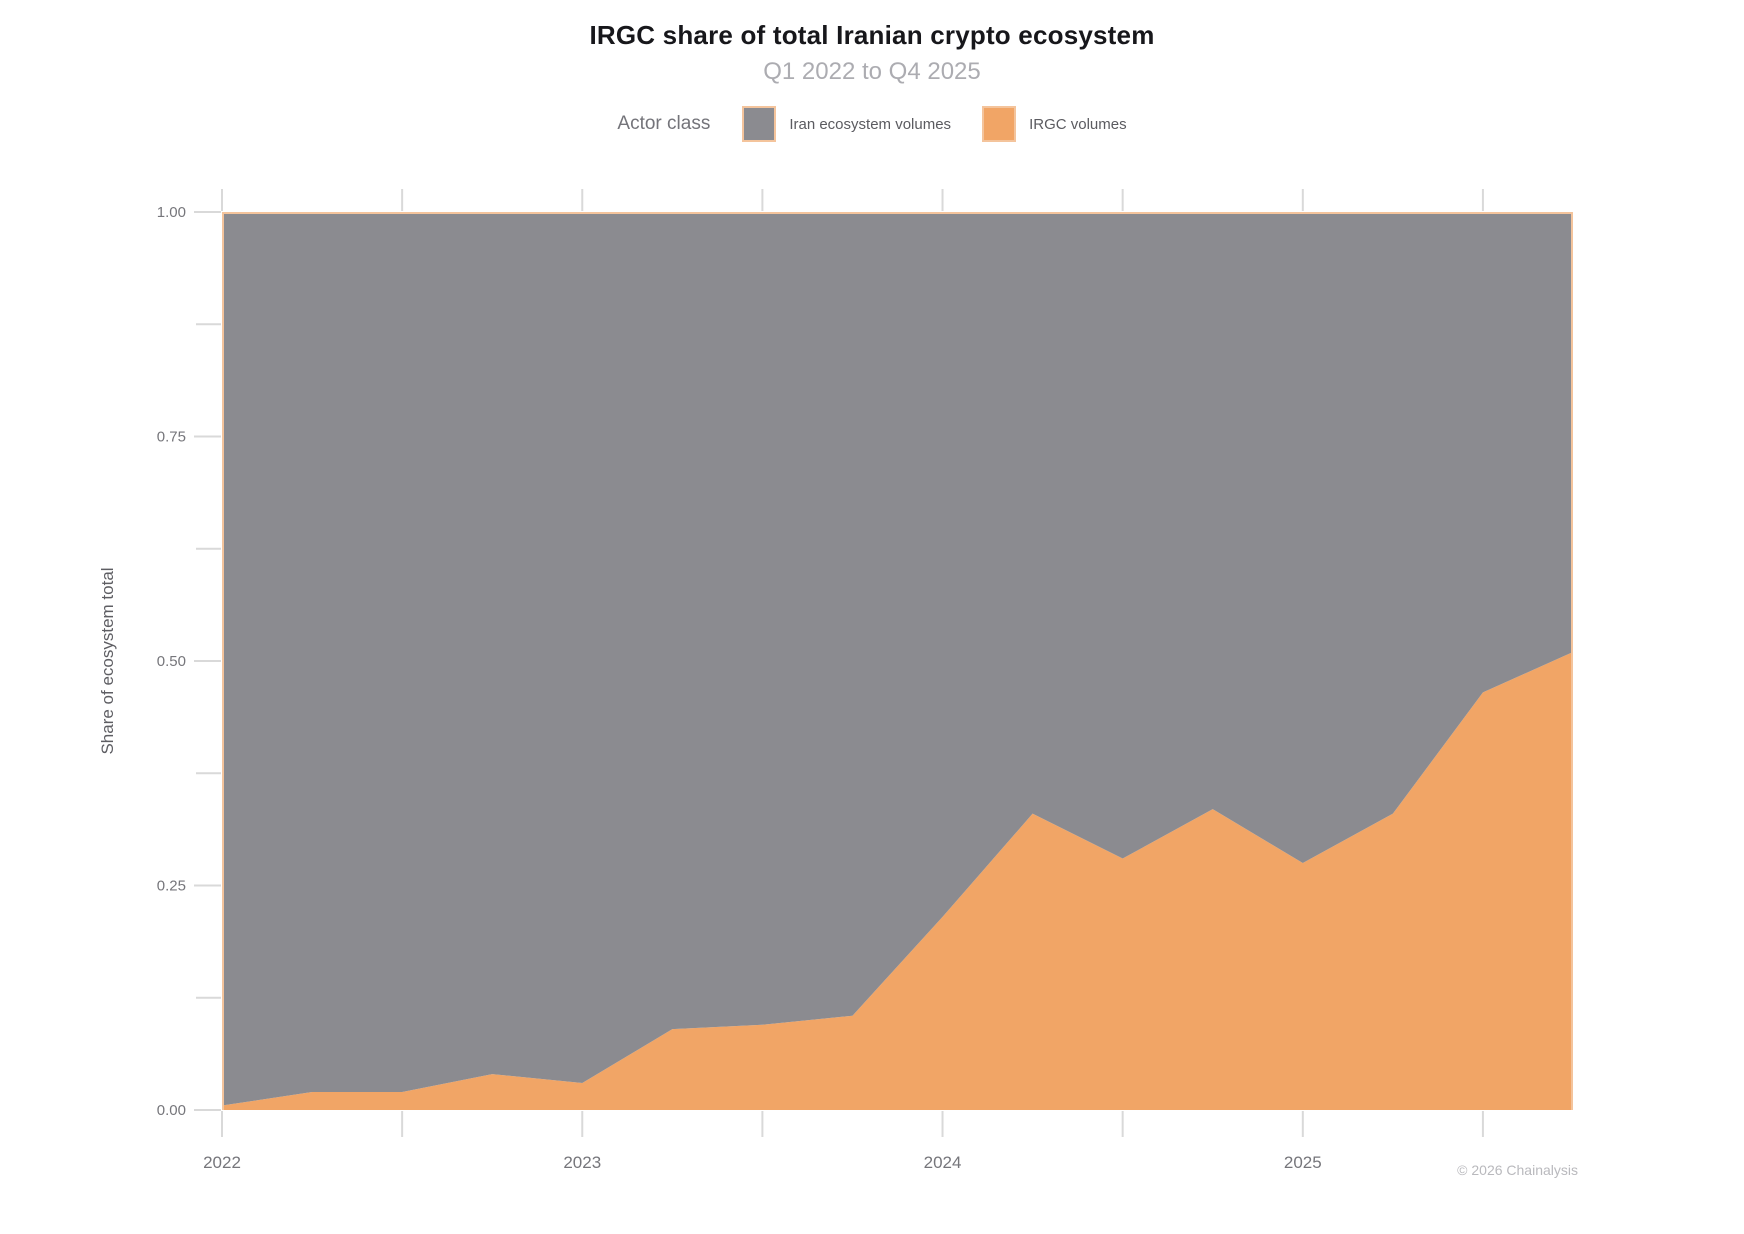  I want to click on y-tick-label: 0.25, so click(171, 886).